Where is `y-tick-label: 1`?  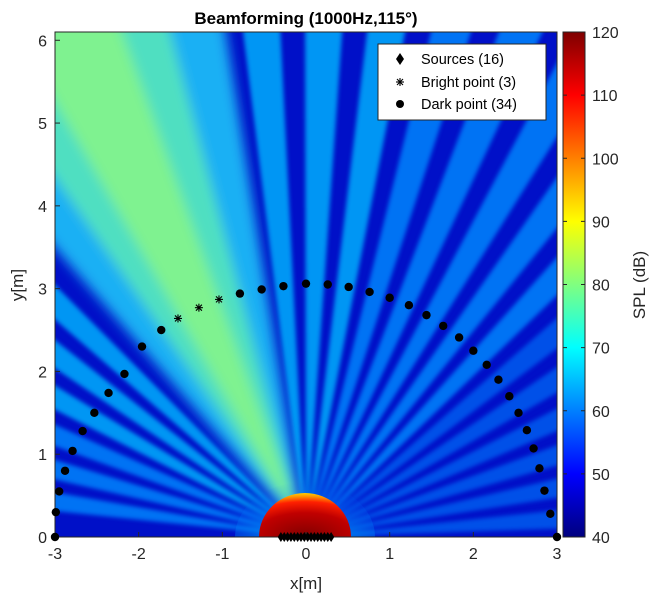 y-tick-label: 1 is located at coordinates (42, 455).